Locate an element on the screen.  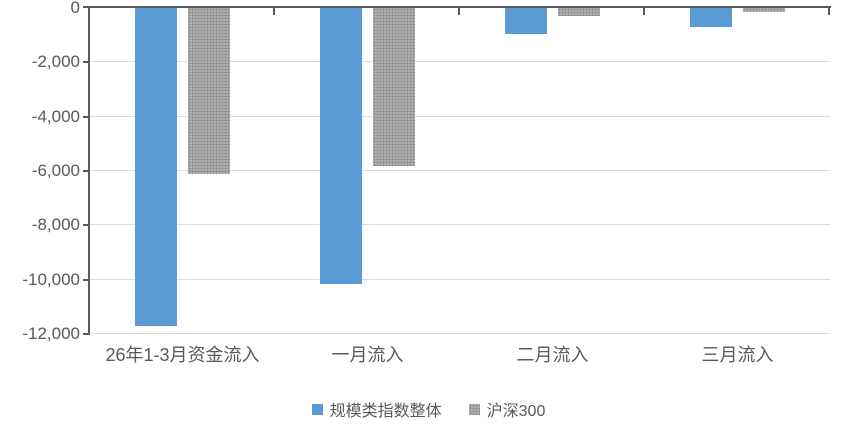
legend: 规模类指数整体 沪深300 is located at coordinates (428, 409).